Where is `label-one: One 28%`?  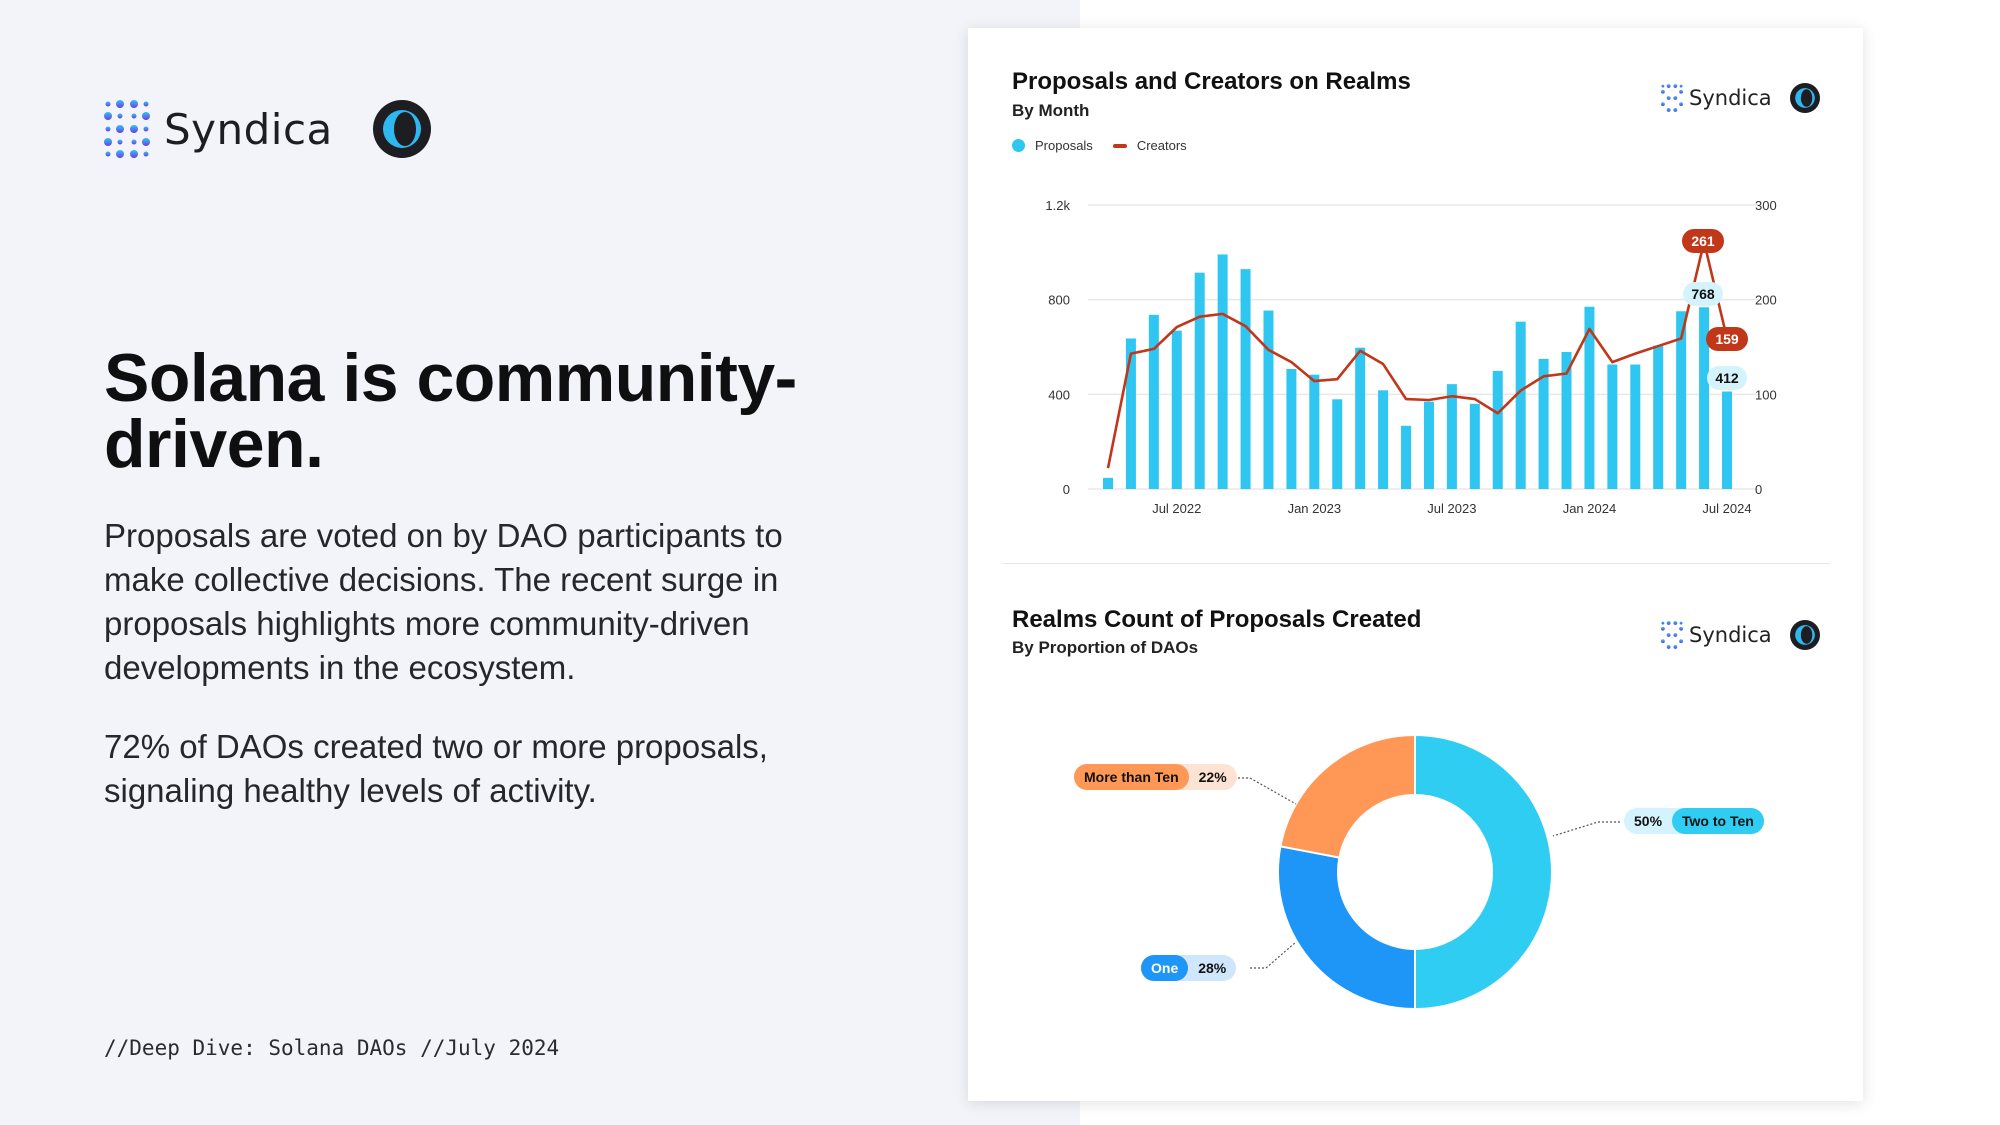
label-one: One 28% is located at coordinates (1189, 968).